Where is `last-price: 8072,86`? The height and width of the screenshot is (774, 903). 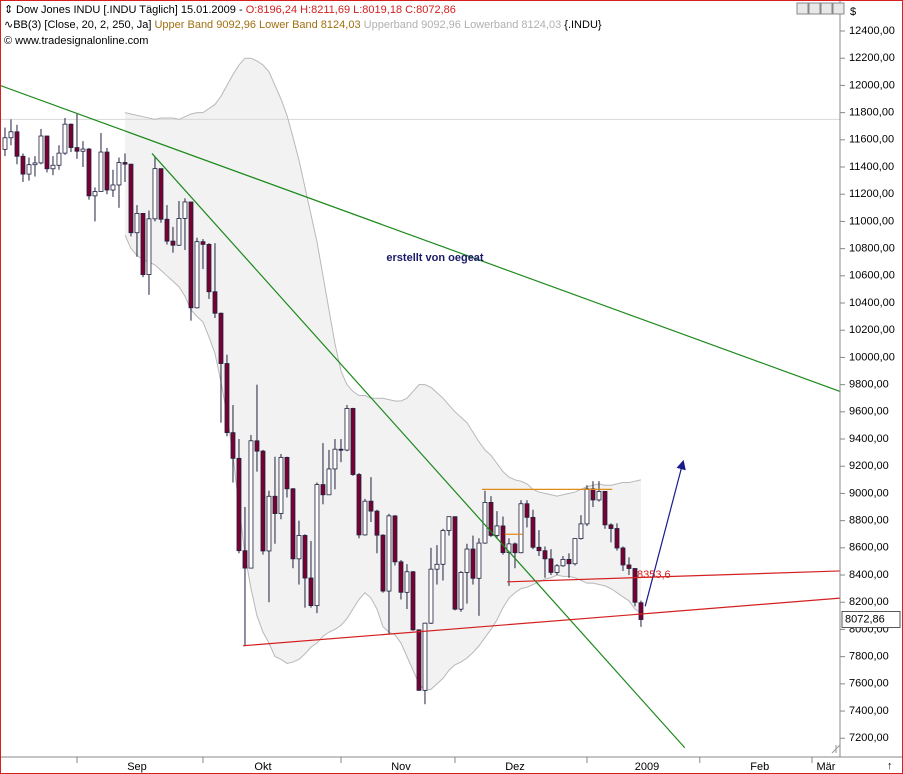 last-price: 8072,86 is located at coordinates (865, 619).